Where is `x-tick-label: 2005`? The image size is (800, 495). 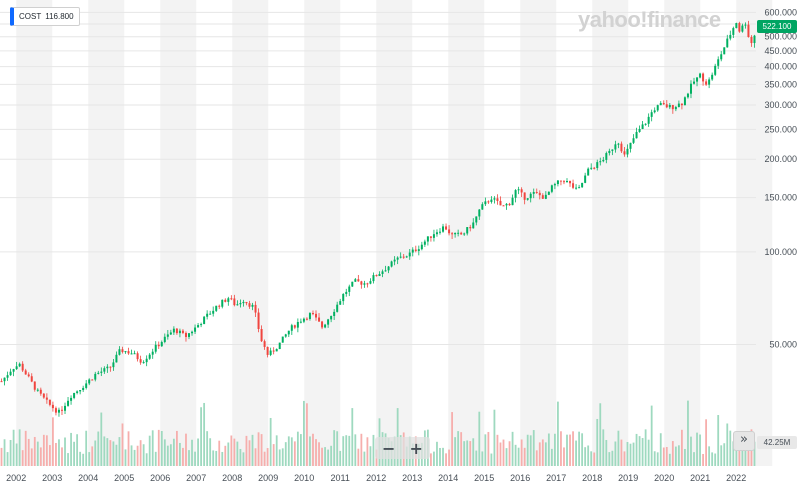 x-tick-label: 2005 is located at coordinates (124, 478).